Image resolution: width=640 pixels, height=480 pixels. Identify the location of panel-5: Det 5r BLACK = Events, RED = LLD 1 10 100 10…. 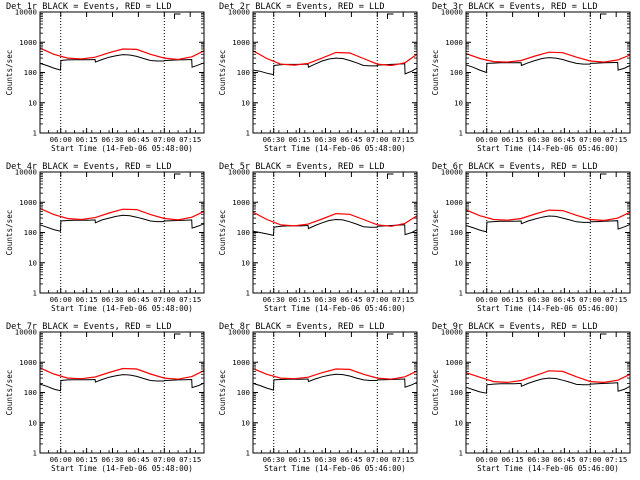
(318, 237).